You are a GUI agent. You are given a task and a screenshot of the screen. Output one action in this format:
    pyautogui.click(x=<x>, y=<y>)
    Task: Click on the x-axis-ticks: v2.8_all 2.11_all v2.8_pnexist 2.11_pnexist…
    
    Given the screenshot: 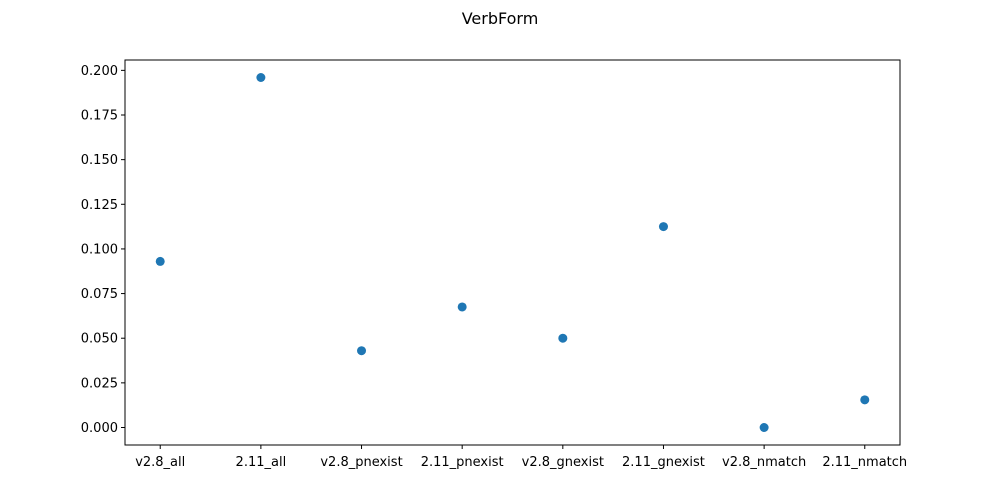 What is the action you would take?
    pyautogui.click(x=521, y=457)
    